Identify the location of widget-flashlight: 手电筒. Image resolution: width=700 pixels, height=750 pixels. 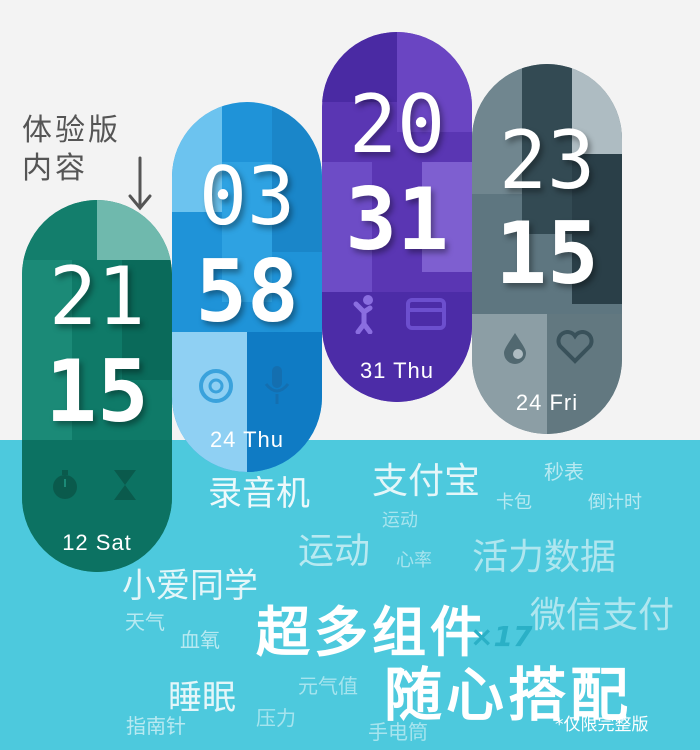
(398, 732).